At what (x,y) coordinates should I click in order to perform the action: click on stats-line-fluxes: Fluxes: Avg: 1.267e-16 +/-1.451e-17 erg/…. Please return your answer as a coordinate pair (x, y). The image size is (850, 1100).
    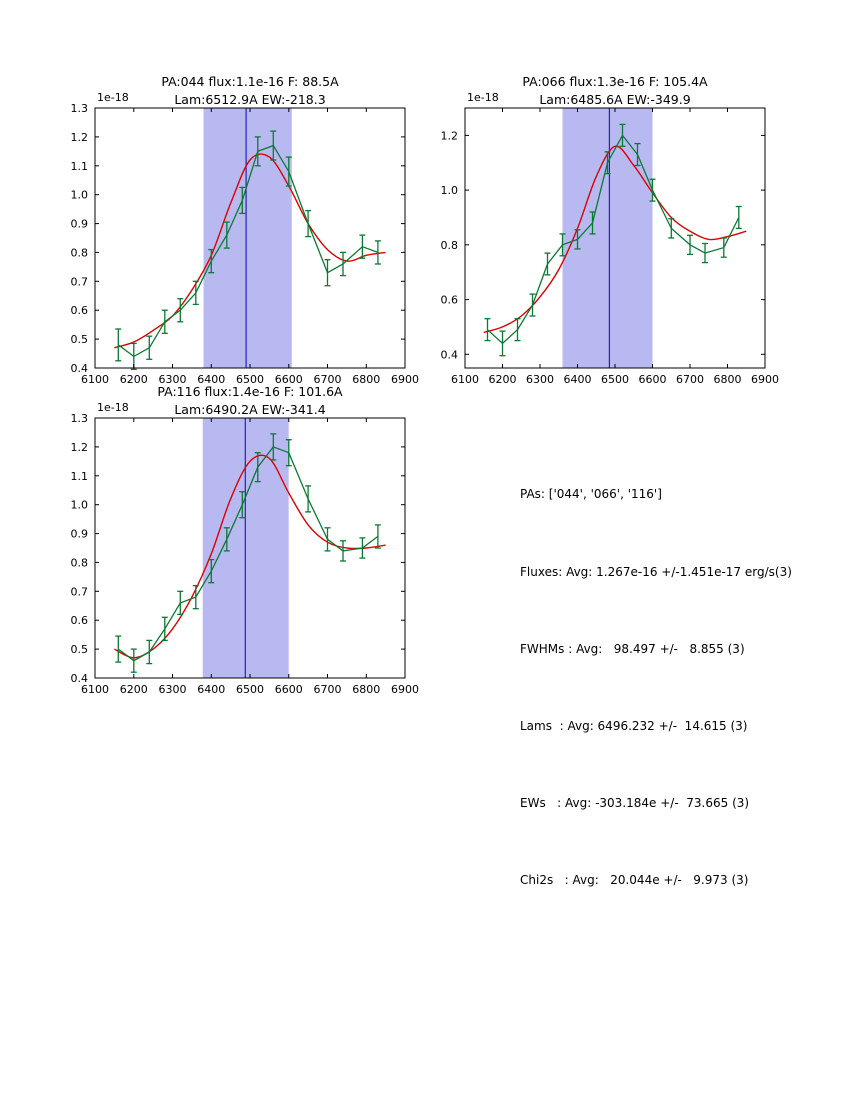
    Looking at the image, I should click on (656, 571).